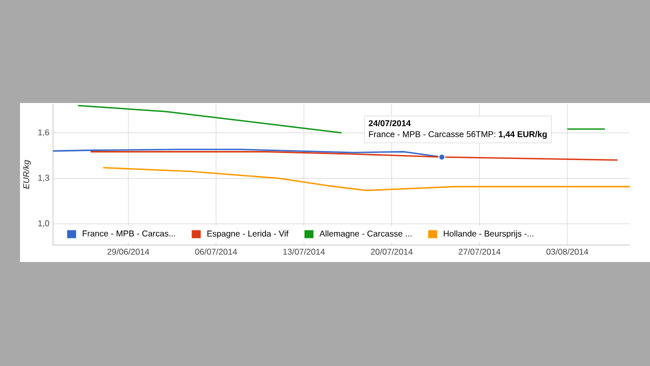  I want to click on y-axis-title: EUR/kg, so click(26, 174).